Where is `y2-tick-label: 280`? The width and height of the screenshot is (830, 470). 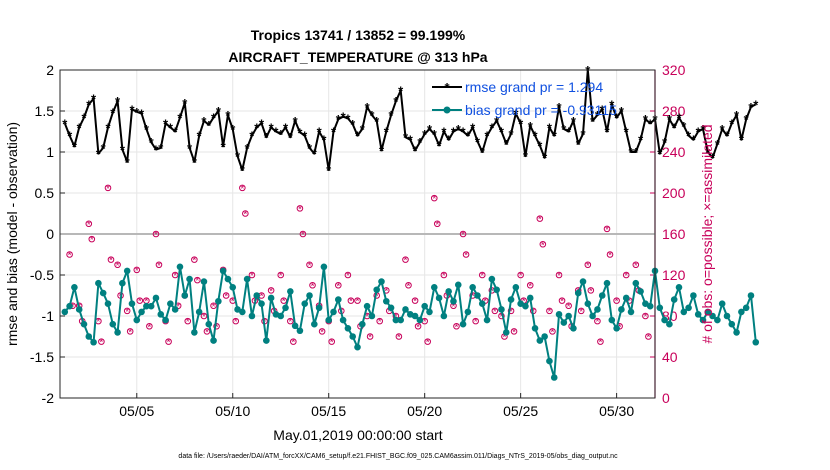 y2-tick-label: 280 is located at coordinates (674, 111).